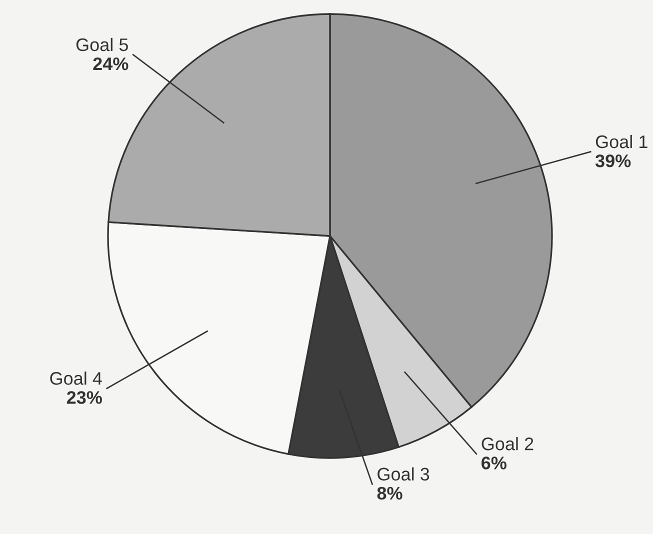 The image size is (653, 534). Describe the element at coordinates (84, 397) in the screenshot. I see `data-label: 23%` at that location.